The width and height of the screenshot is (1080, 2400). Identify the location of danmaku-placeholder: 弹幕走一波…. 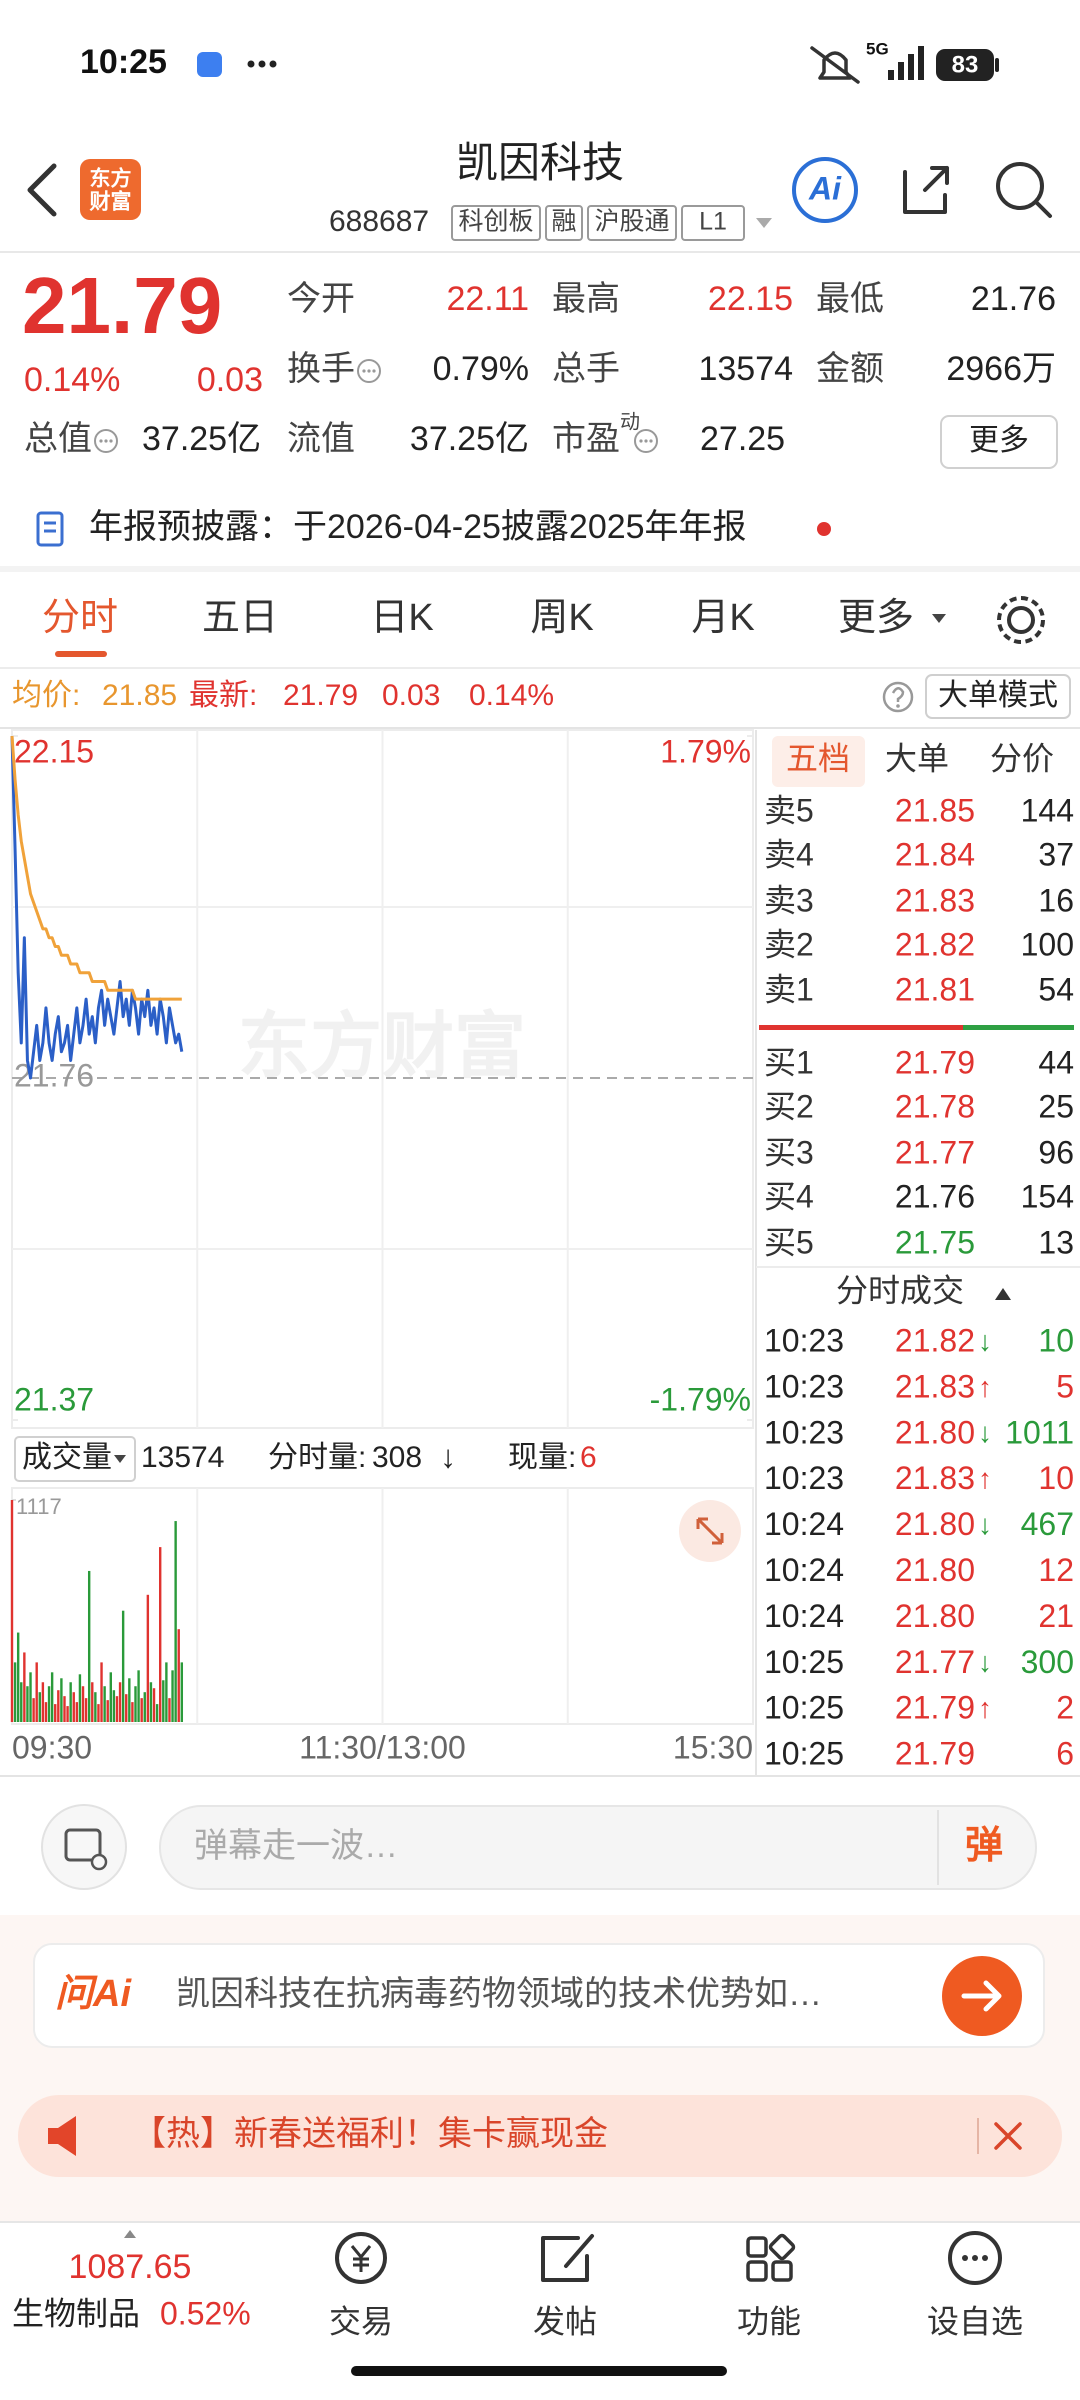
(296, 1846).